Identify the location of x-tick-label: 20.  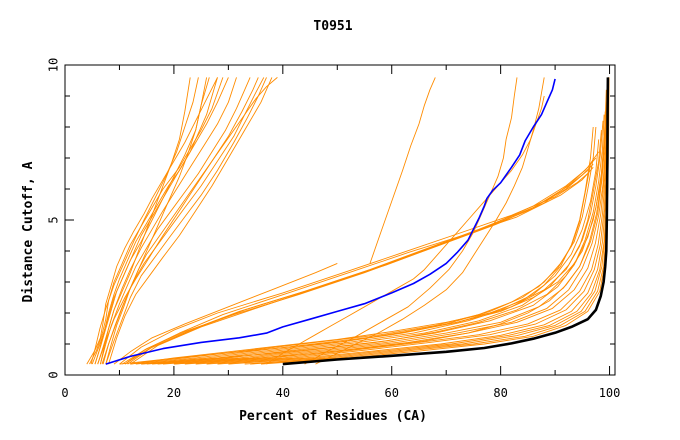
(174, 393).